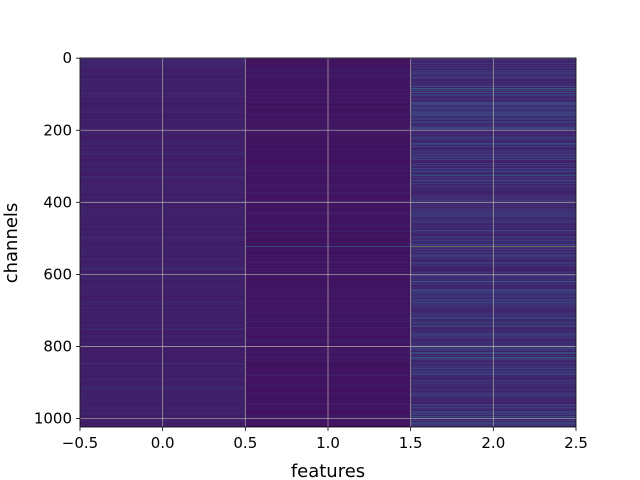 This screenshot has height=480, width=640. I want to click on x-tick-label: −0.5, so click(80, 443).